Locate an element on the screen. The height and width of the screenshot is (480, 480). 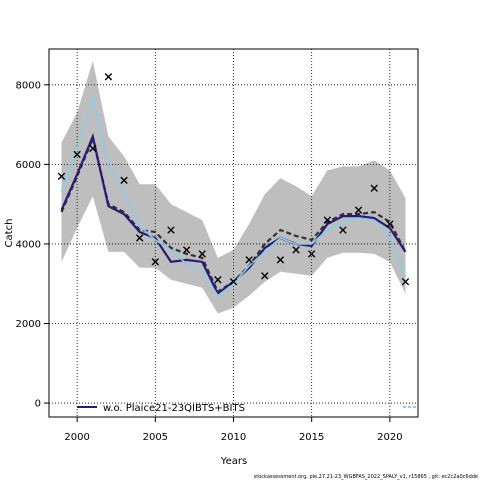
y-axis: 0 2000 4000 6000 8000 is located at coordinates (32, 245).